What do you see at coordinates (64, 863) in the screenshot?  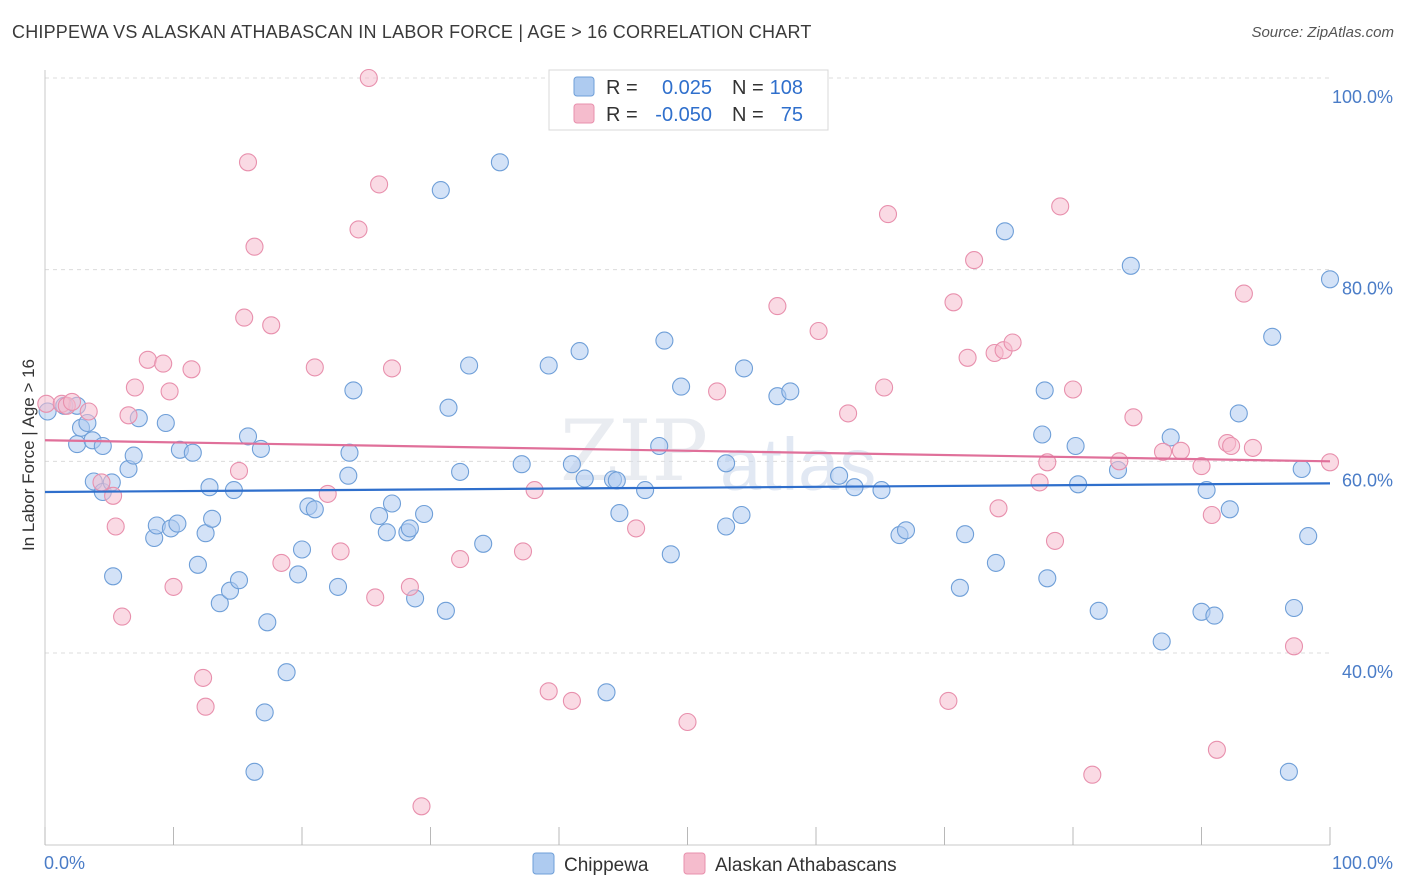 I see `x-tick-label-0: 0.0%` at bounding box center [64, 863].